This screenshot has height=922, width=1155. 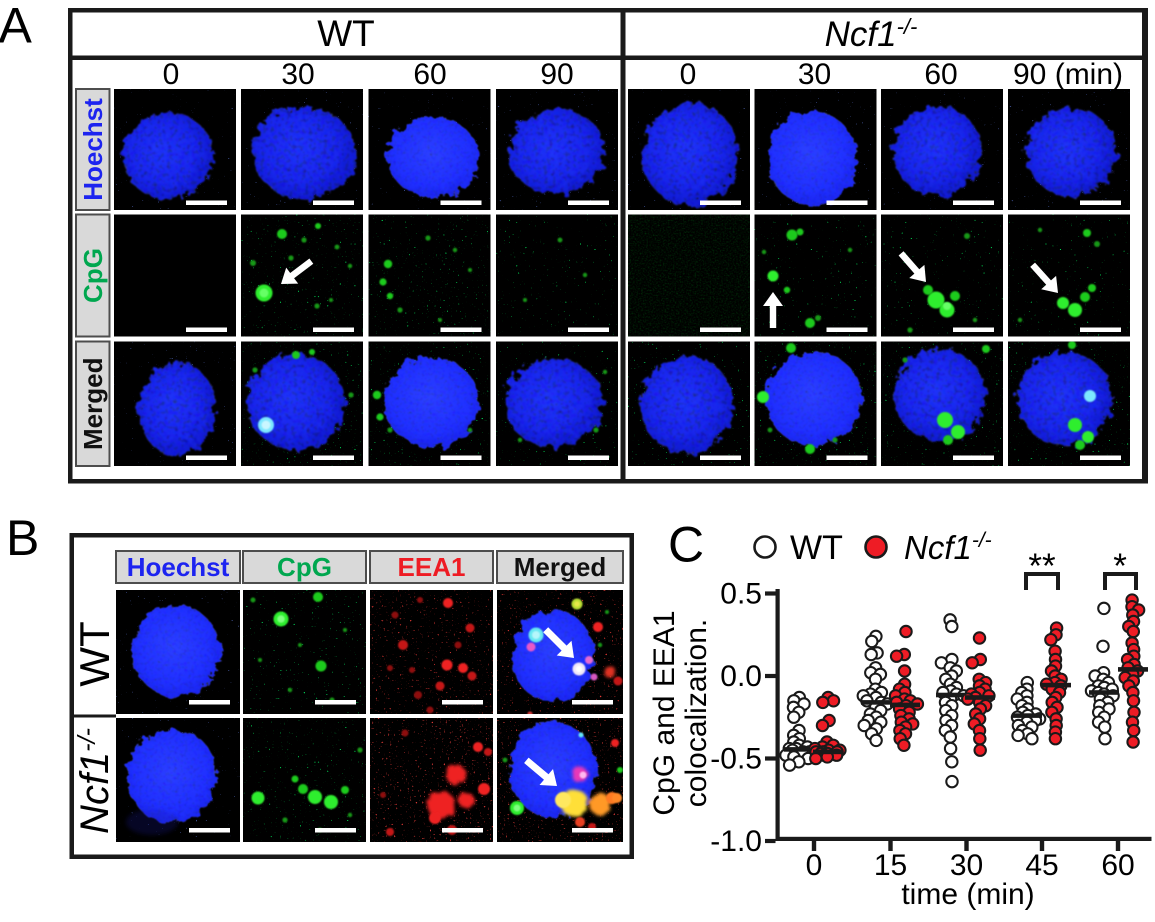 What do you see at coordinates (556, 74) in the screenshot?
I see `svg-text: 90` at bounding box center [556, 74].